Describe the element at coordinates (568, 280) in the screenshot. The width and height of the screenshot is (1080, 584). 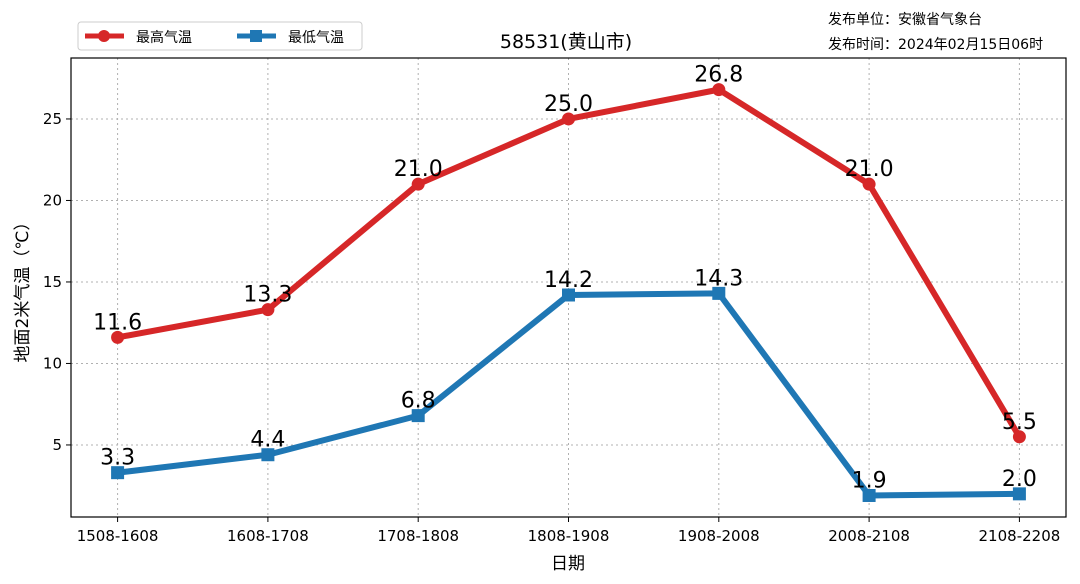
I see `data-label: 14.2` at that location.